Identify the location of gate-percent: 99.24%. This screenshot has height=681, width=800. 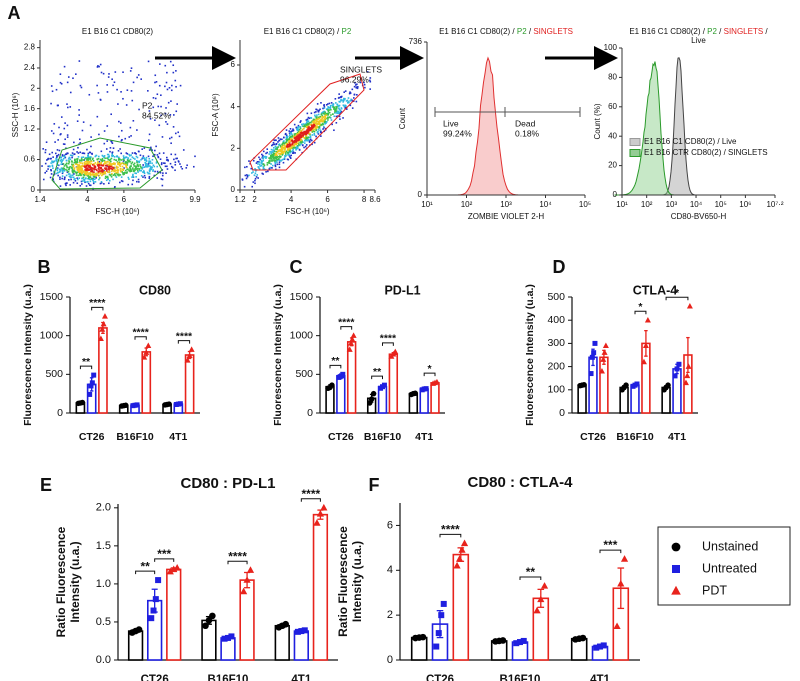
(457, 133).